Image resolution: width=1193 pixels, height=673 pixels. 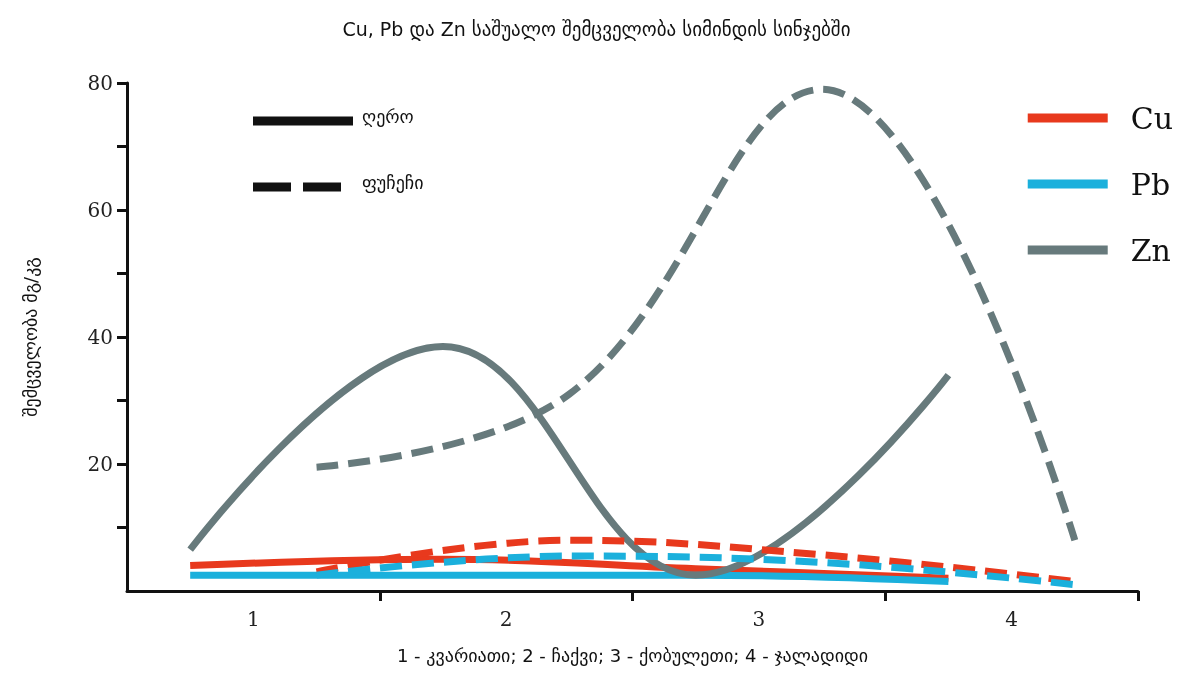 I want to click on y-axis-title: შემცველობა მგ/კგ, so click(x=30, y=337).